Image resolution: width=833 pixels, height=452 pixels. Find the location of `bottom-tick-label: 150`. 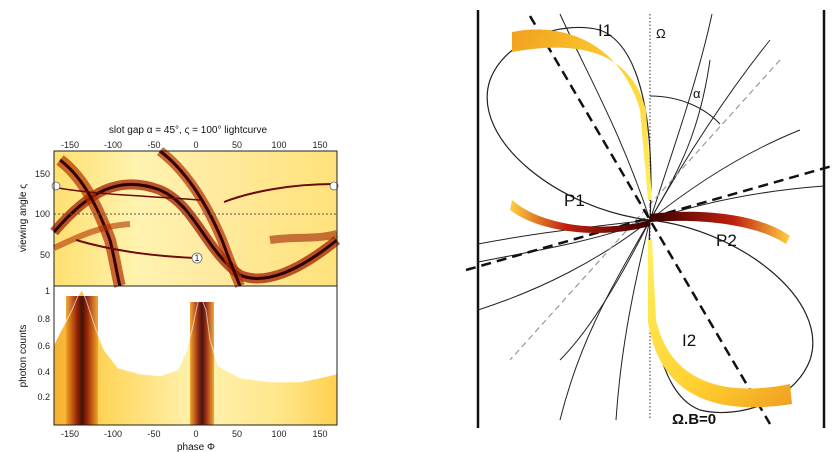

bottom-tick-label: 150 is located at coordinates (319, 434).